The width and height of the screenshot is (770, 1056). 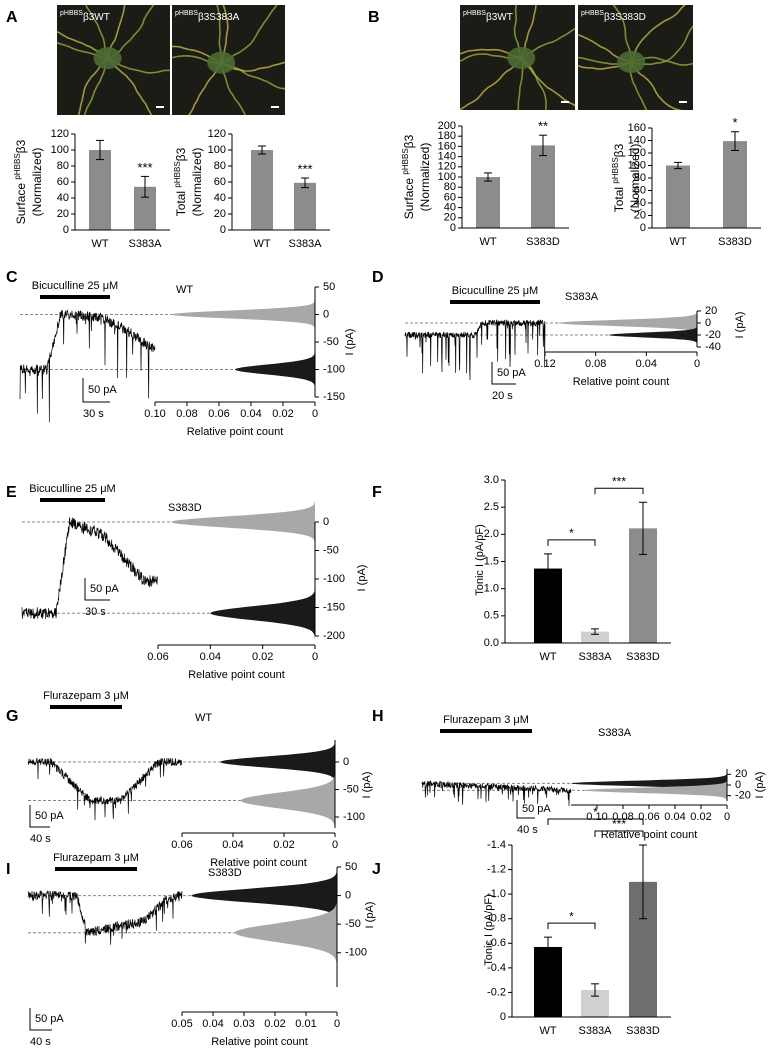 I want to click on y-tick-label: -0.2, so click(x=496, y=992).